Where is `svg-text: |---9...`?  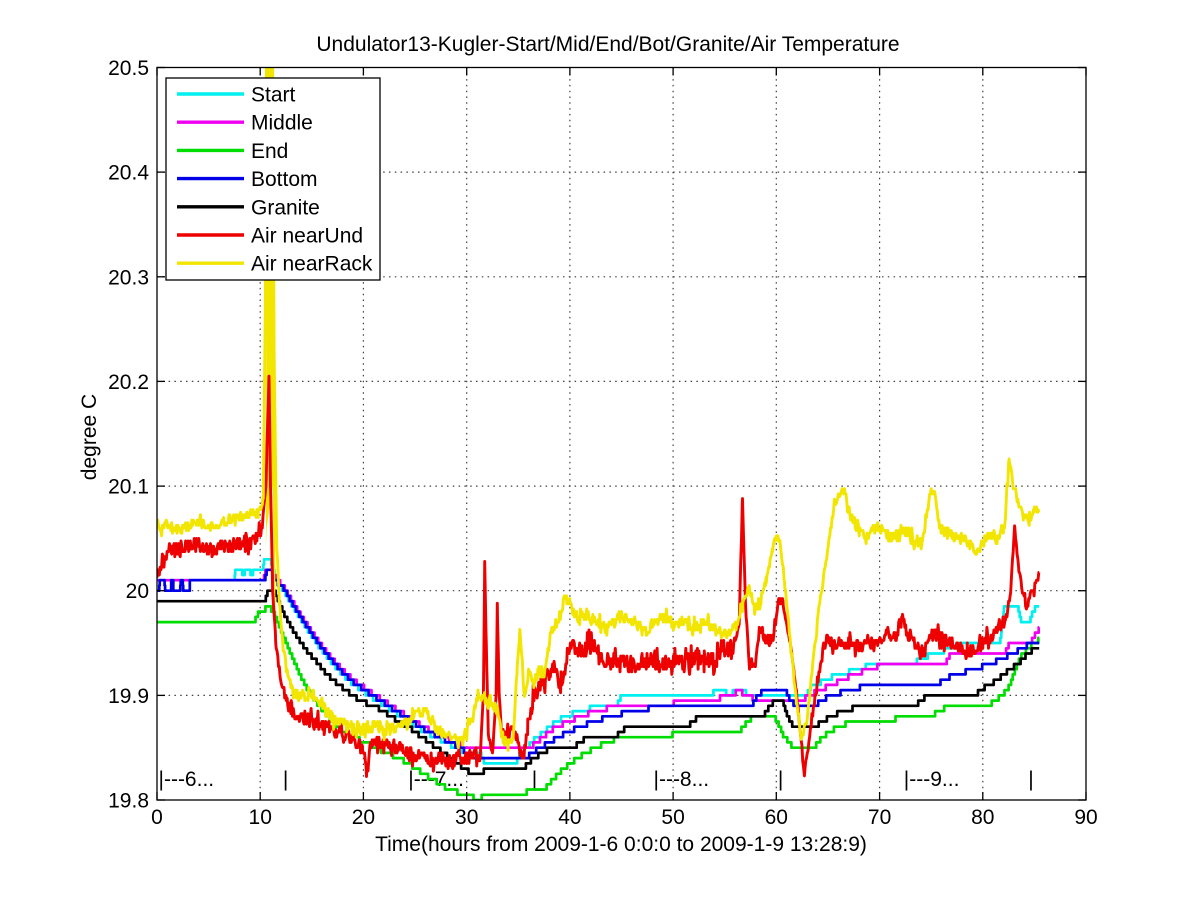
svg-text: |---9... is located at coordinates (932, 779).